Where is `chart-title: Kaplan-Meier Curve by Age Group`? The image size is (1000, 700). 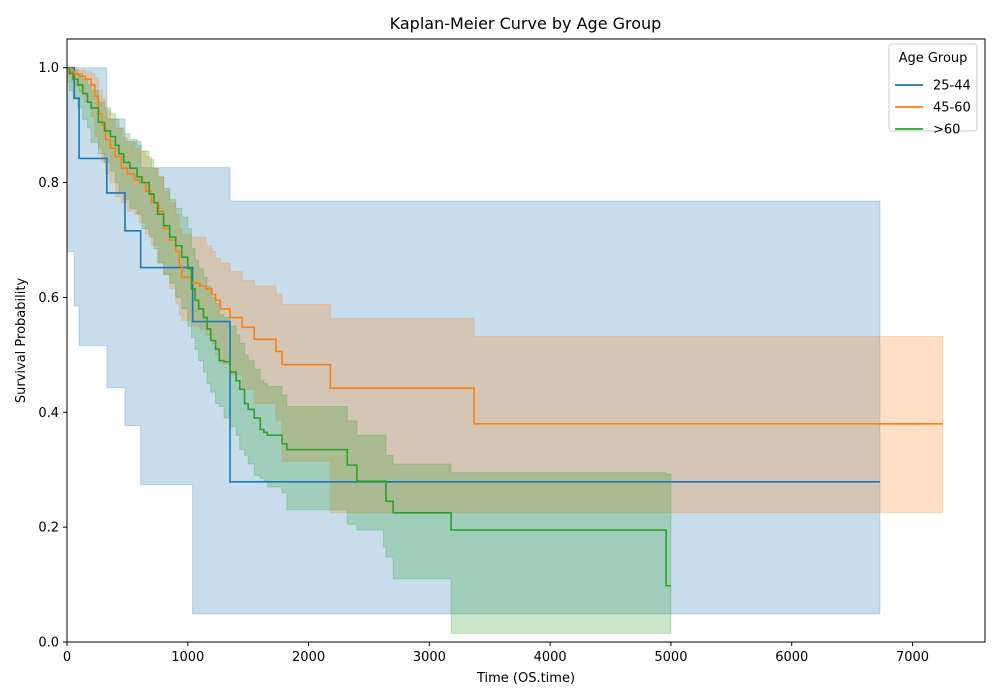 chart-title: Kaplan-Meier Curve by Age Group is located at coordinates (526, 23).